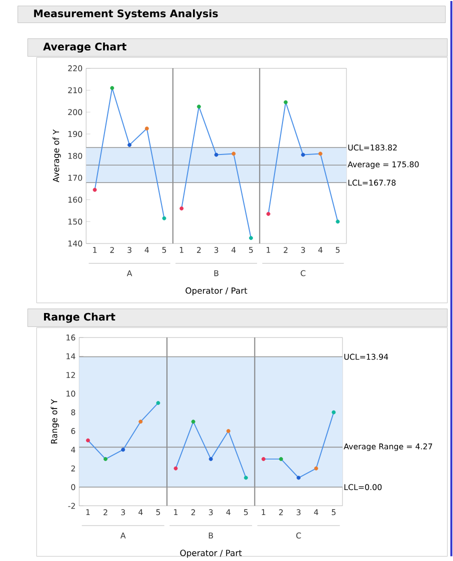  What do you see at coordinates (54, 421) in the screenshot?
I see `y-axis-title: Range of Y` at bounding box center [54, 421].